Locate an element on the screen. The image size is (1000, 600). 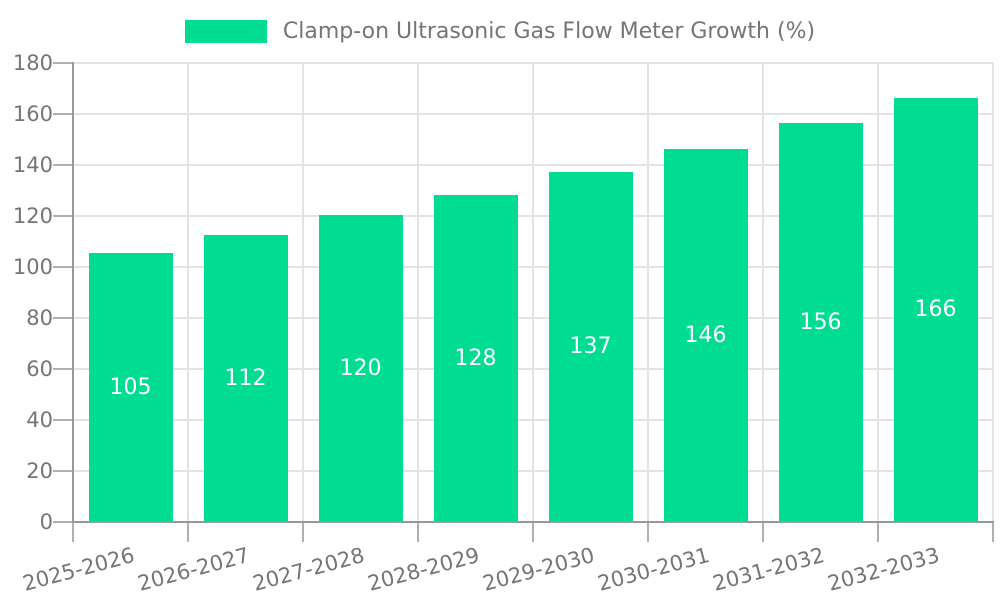
bar-value-label: 128 is located at coordinates (475, 358).